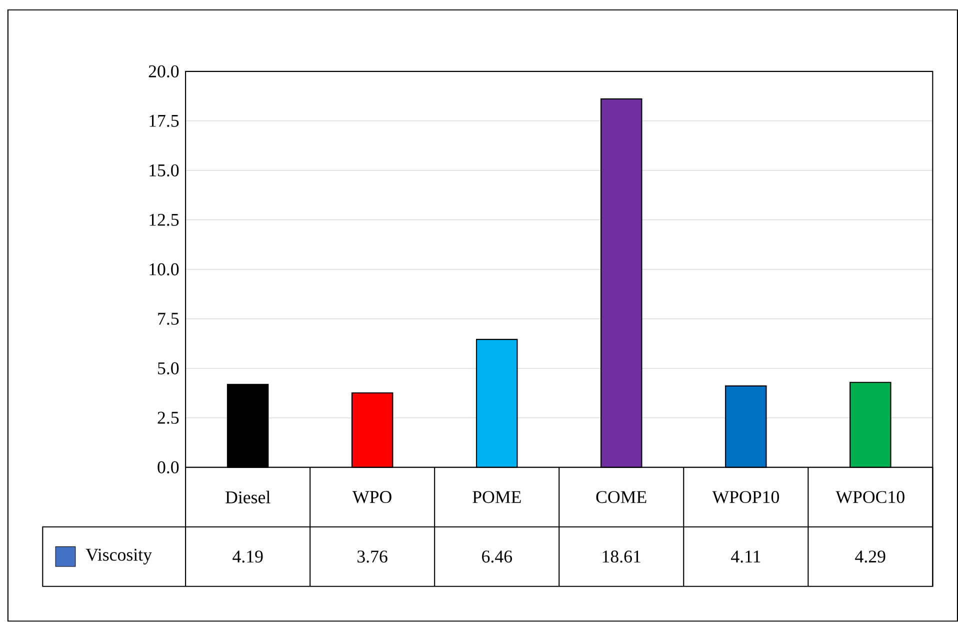 The height and width of the screenshot is (622, 958). Describe the element at coordinates (248, 497) in the screenshot. I see `x-tick-label: Diesel` at that location.